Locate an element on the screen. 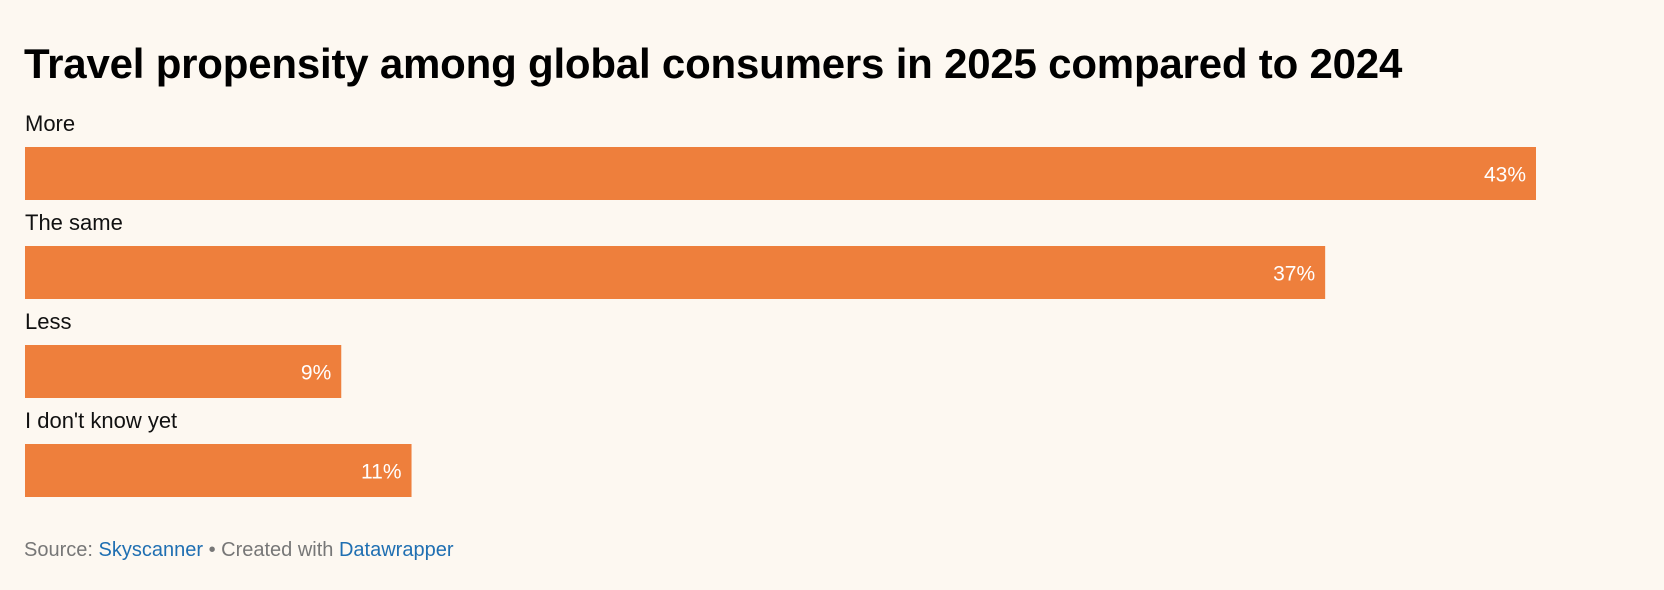  value-label: 9% is located at coordinates (316, 373).